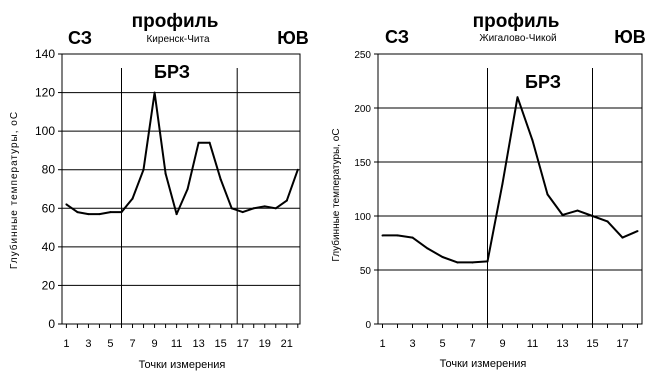 The image size is (649, 378). What do you see at coordinates (110, 344) in the screenshot?
I see `chart-1-x-tick-label: 5` at bounding box center [110, 344].